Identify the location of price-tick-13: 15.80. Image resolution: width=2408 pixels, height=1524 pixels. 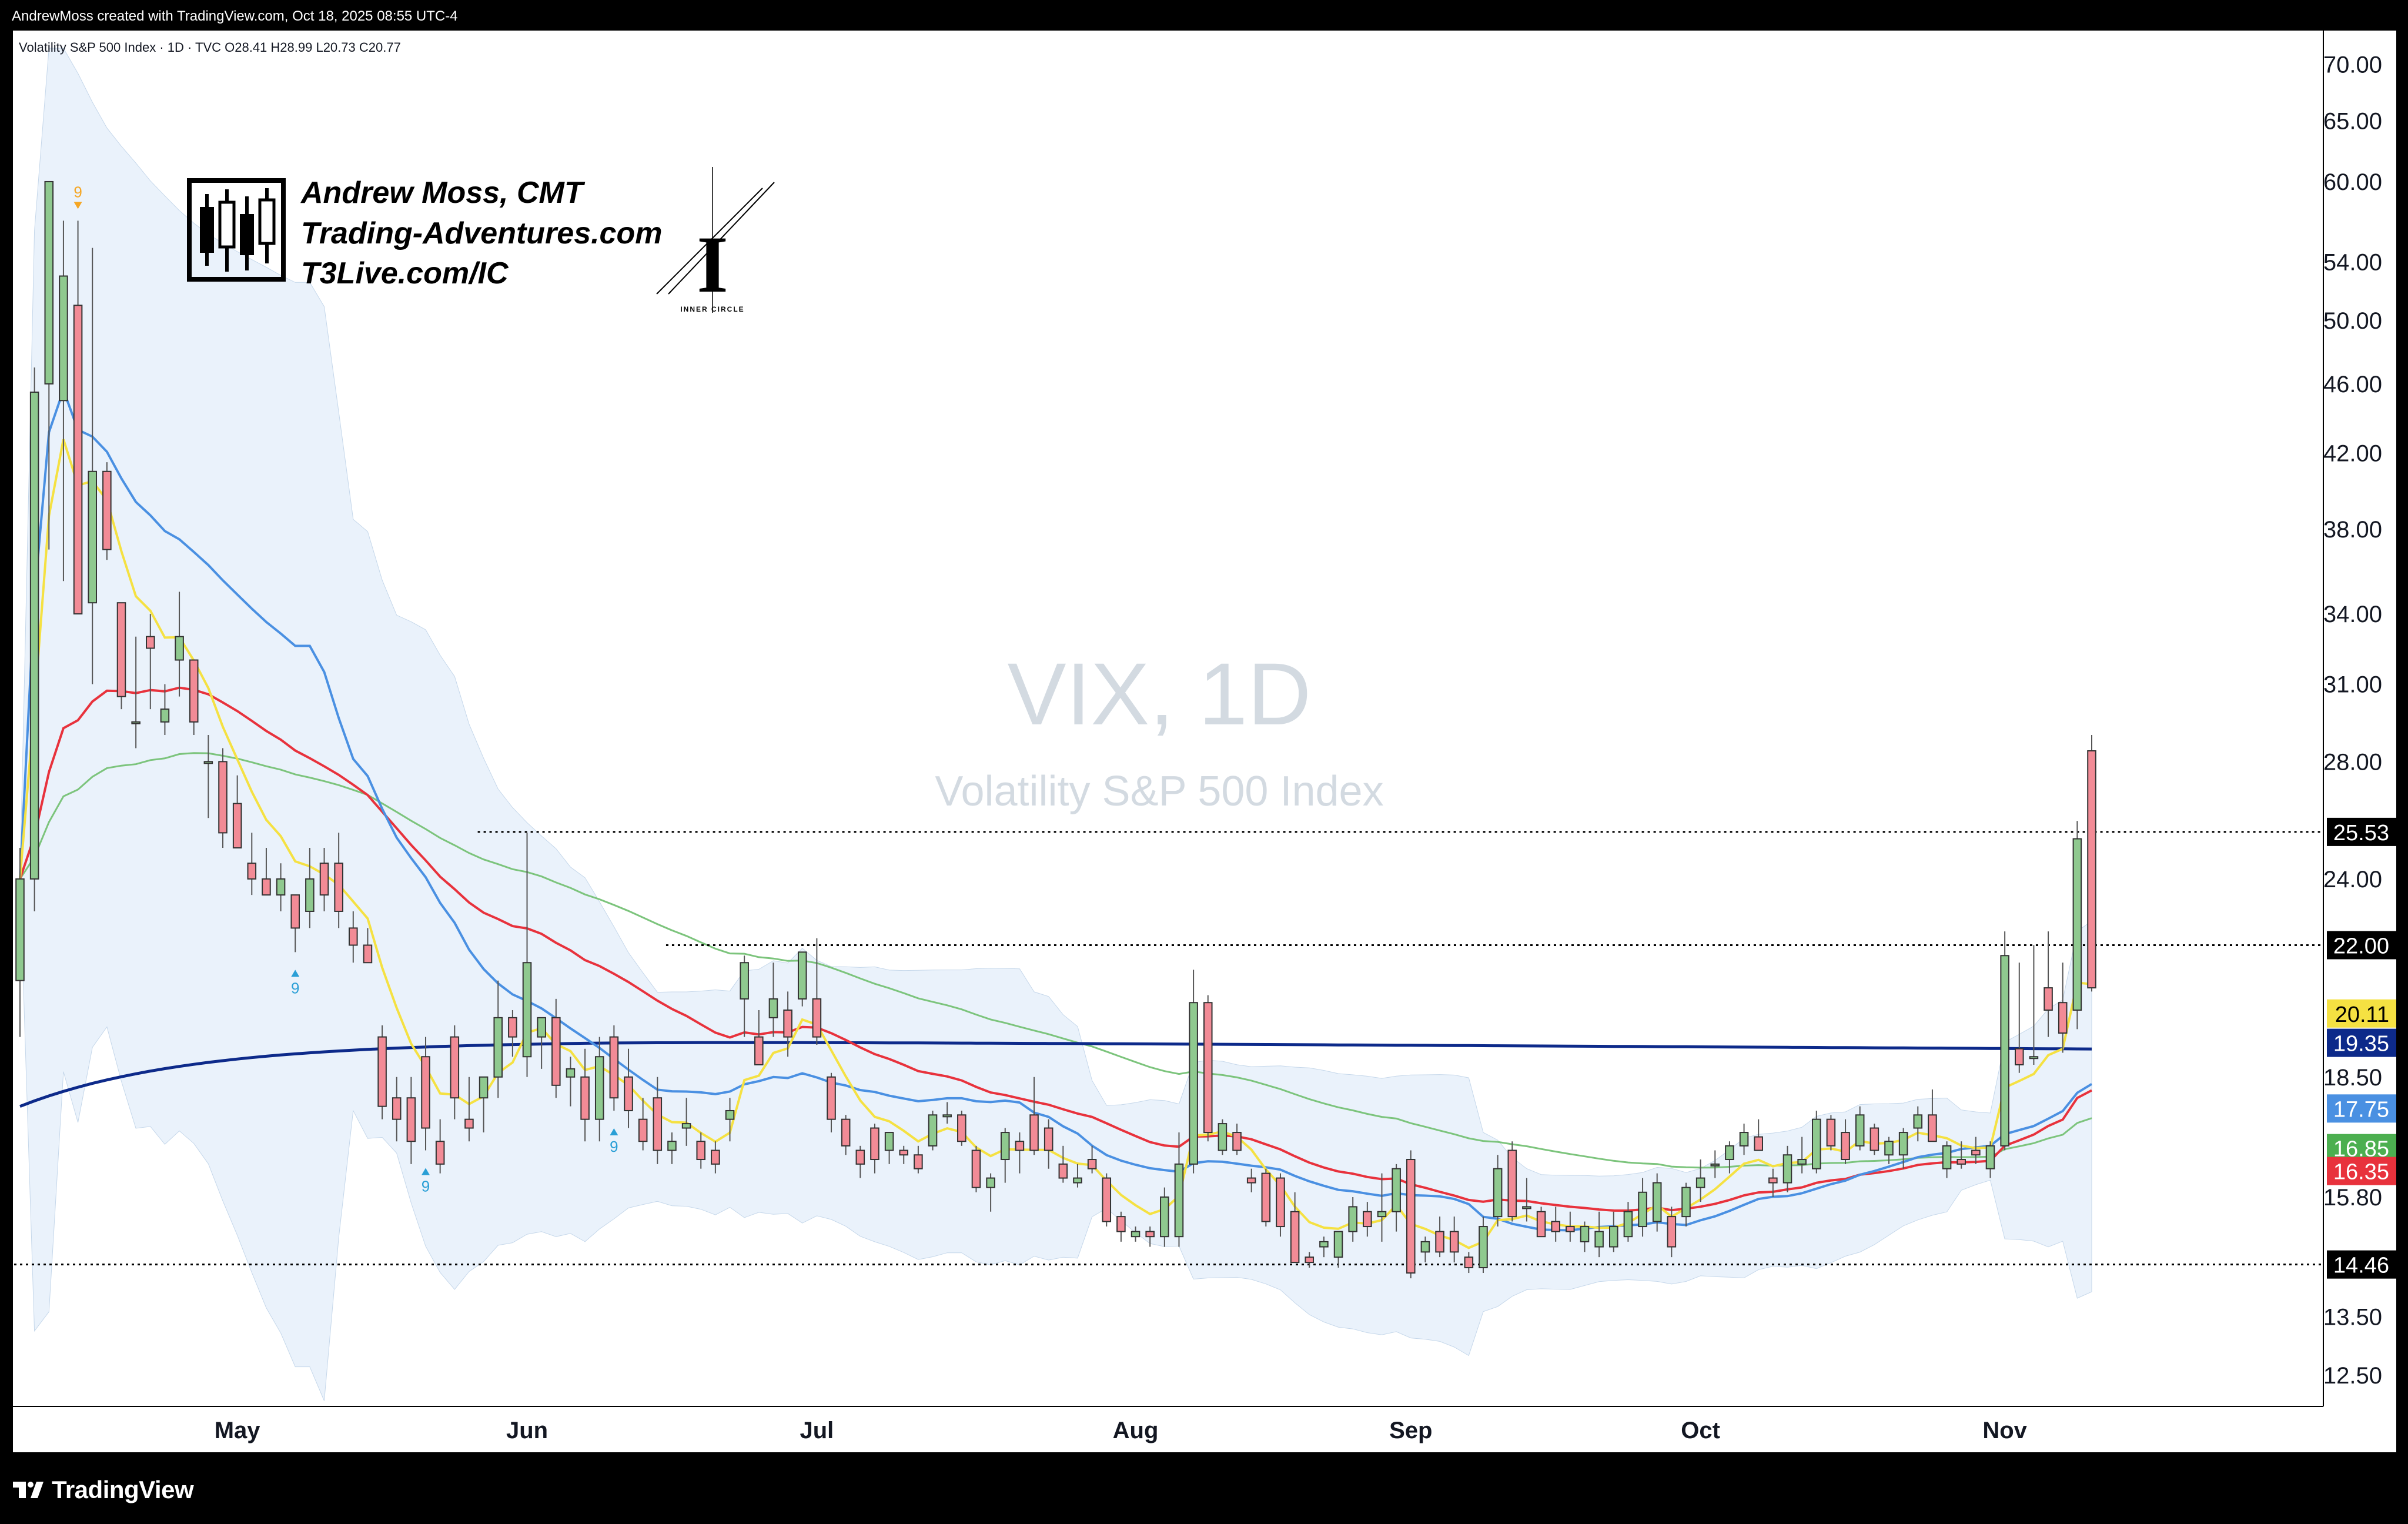
(2352, 1198).